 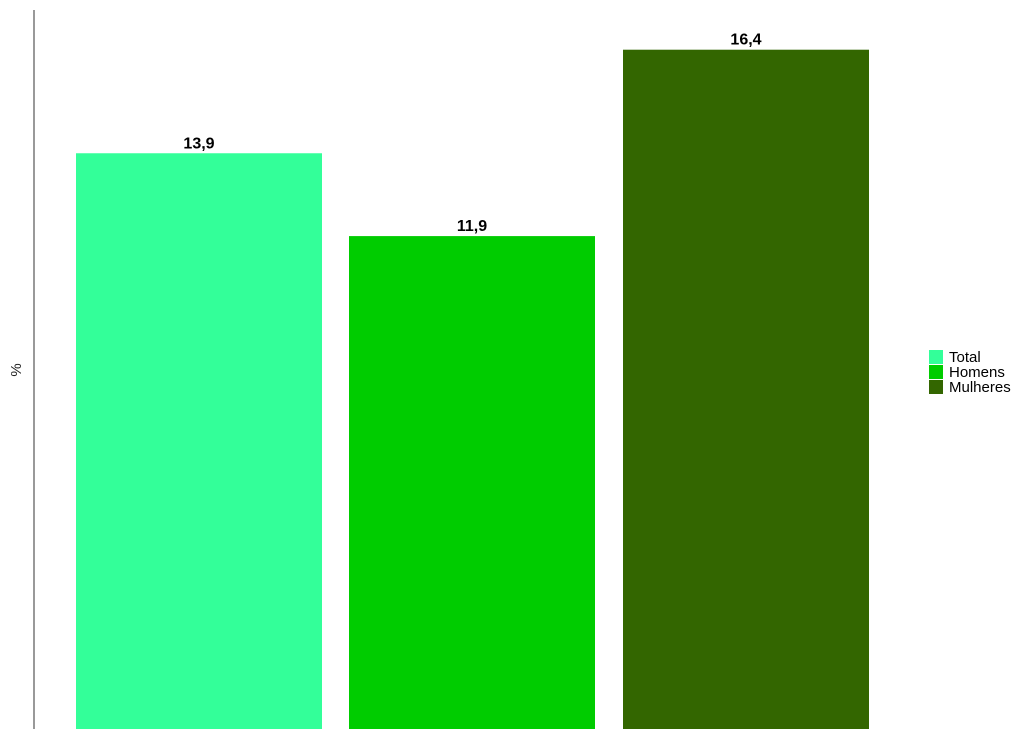 I want to click on bar-value-label-mulheres: 16,4, so click(x=745, y=40).